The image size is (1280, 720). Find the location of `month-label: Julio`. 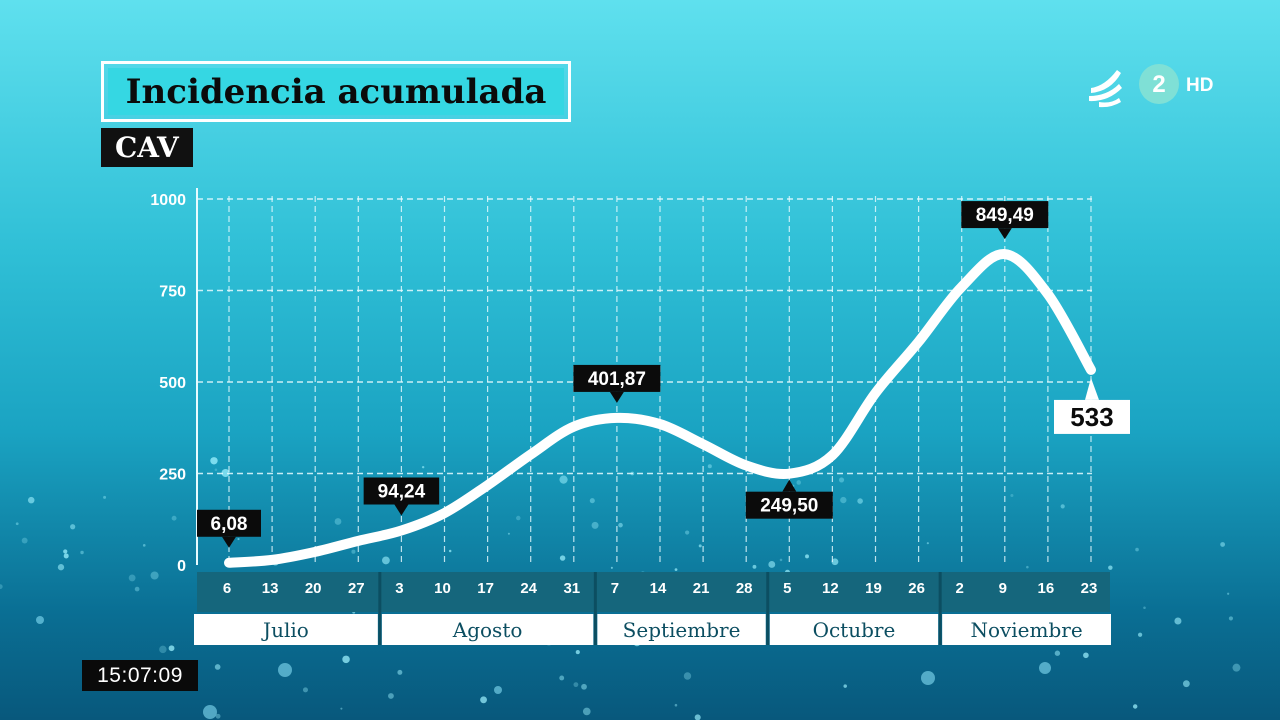

month-label: Julio is located at coordinates (285, 630).